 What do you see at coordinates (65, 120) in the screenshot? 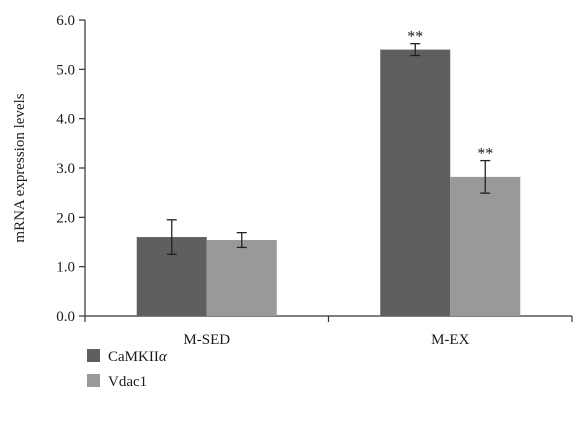
I see `y-tick-label: 4.0` at bounding box center [65, 120].